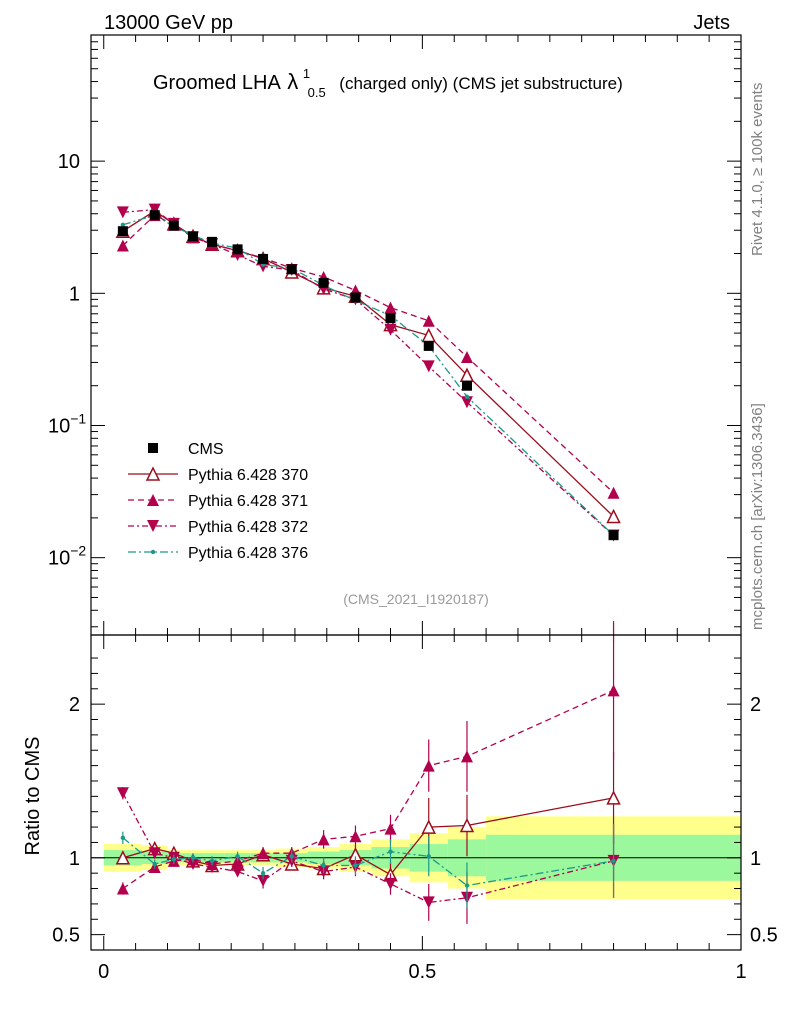  Describe the element at coordinates (292, 81) in the screenshot. I see `plot-title-symbol: λ` at that location.